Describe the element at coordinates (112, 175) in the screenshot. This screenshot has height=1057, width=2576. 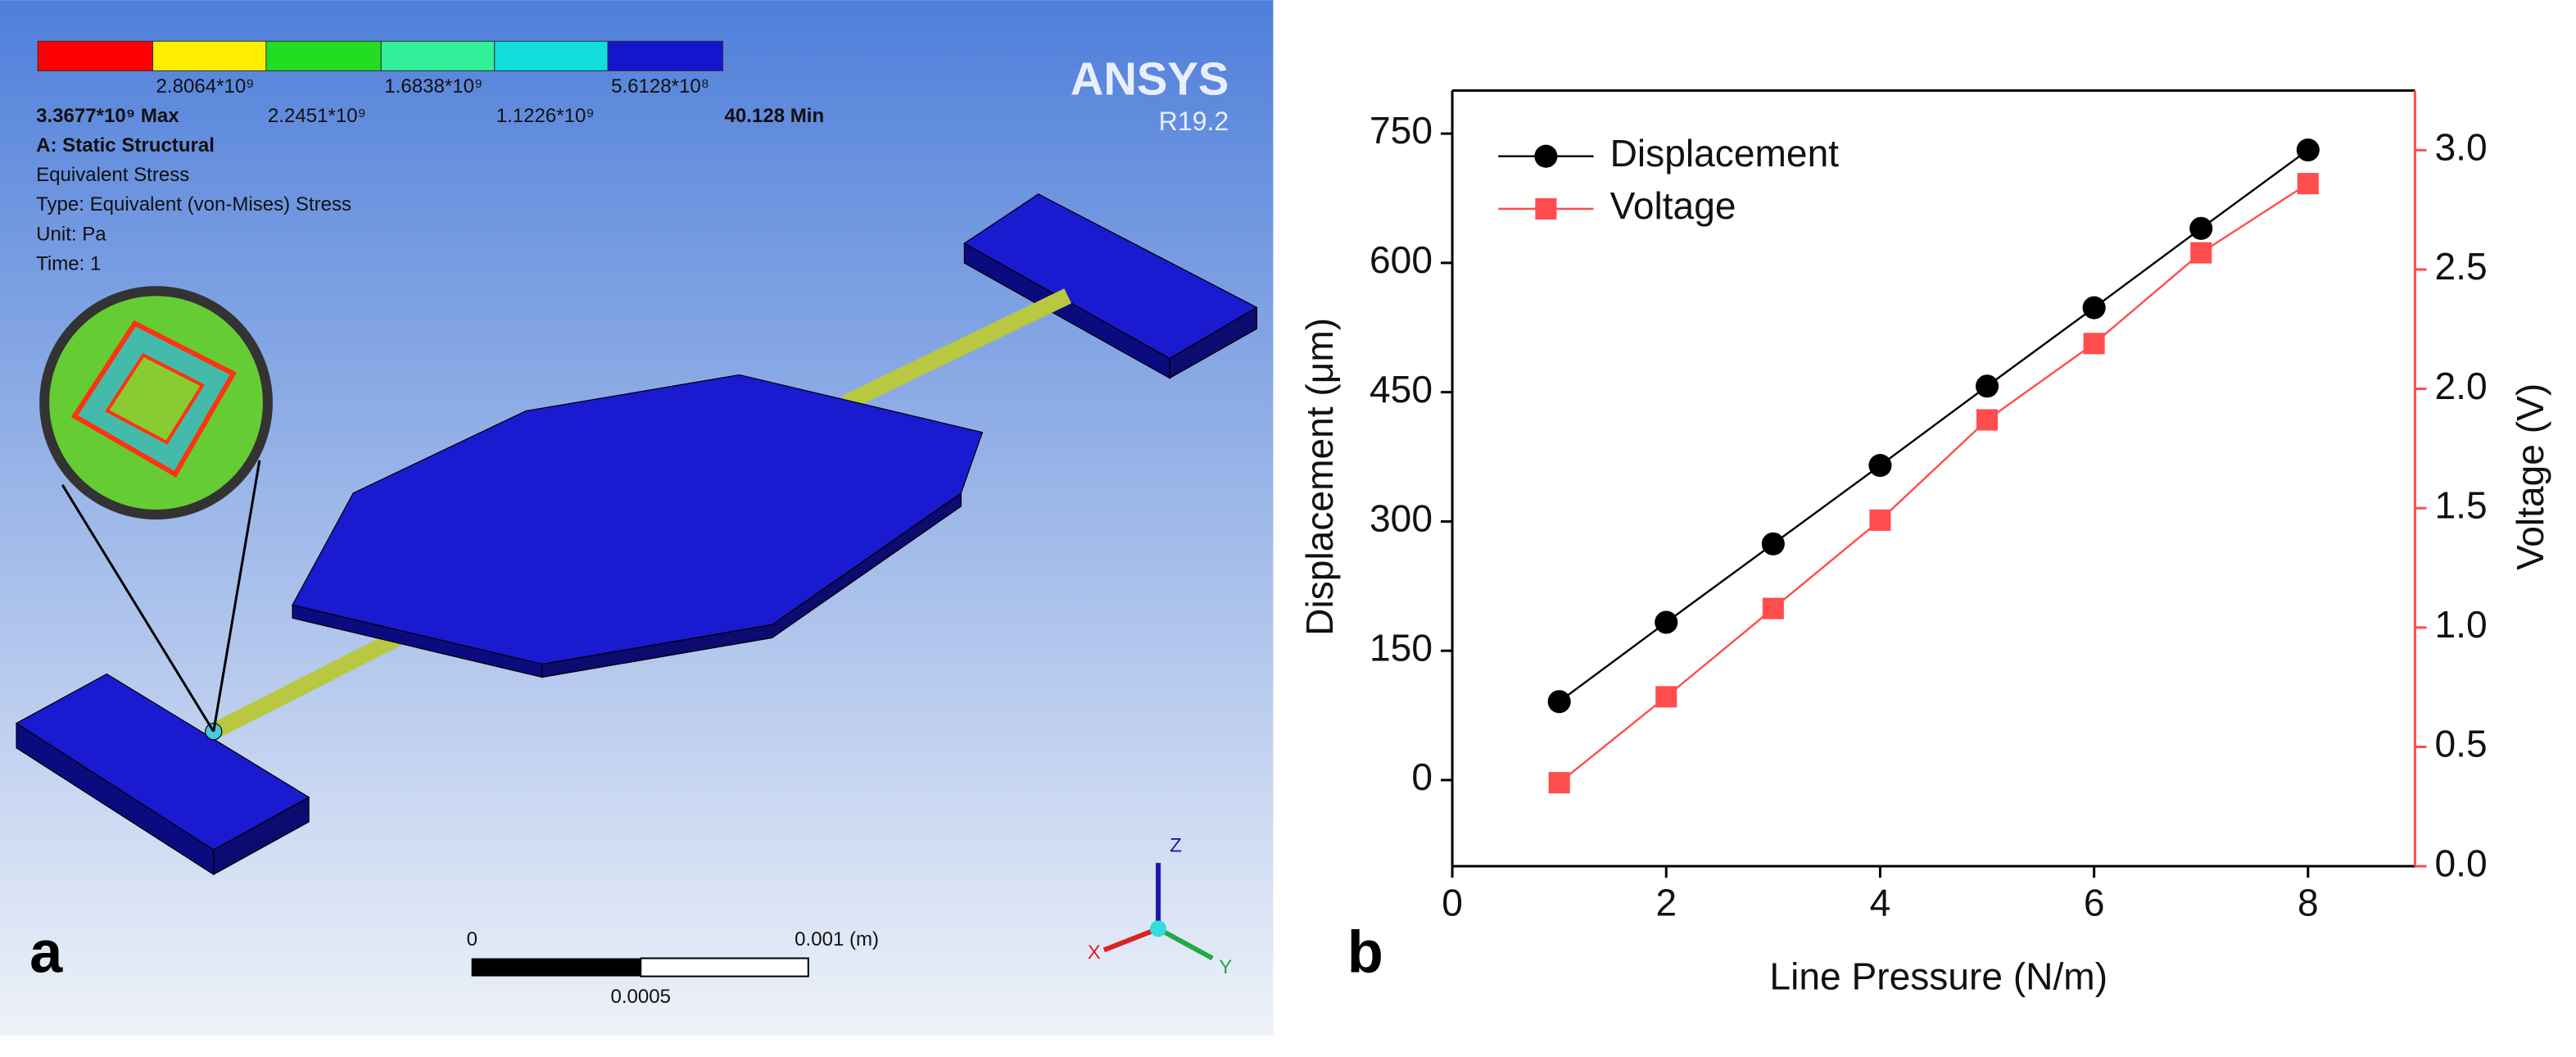
I see `info-line: Equivalent Stress` at that location.